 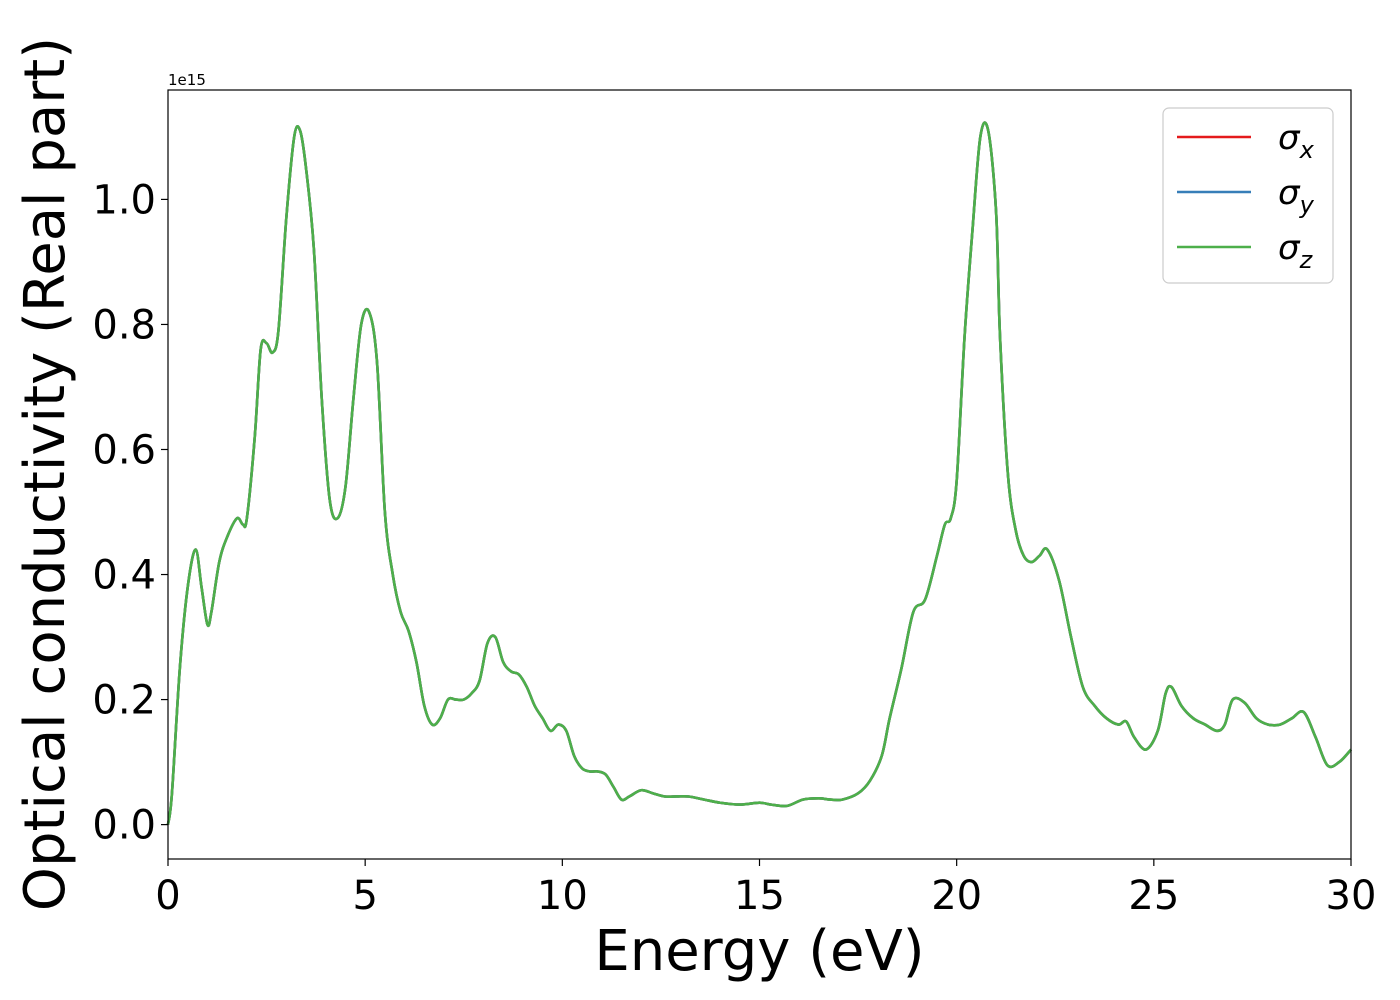 I want to click on x-tick-label: 5, so click(x=364, y=896).